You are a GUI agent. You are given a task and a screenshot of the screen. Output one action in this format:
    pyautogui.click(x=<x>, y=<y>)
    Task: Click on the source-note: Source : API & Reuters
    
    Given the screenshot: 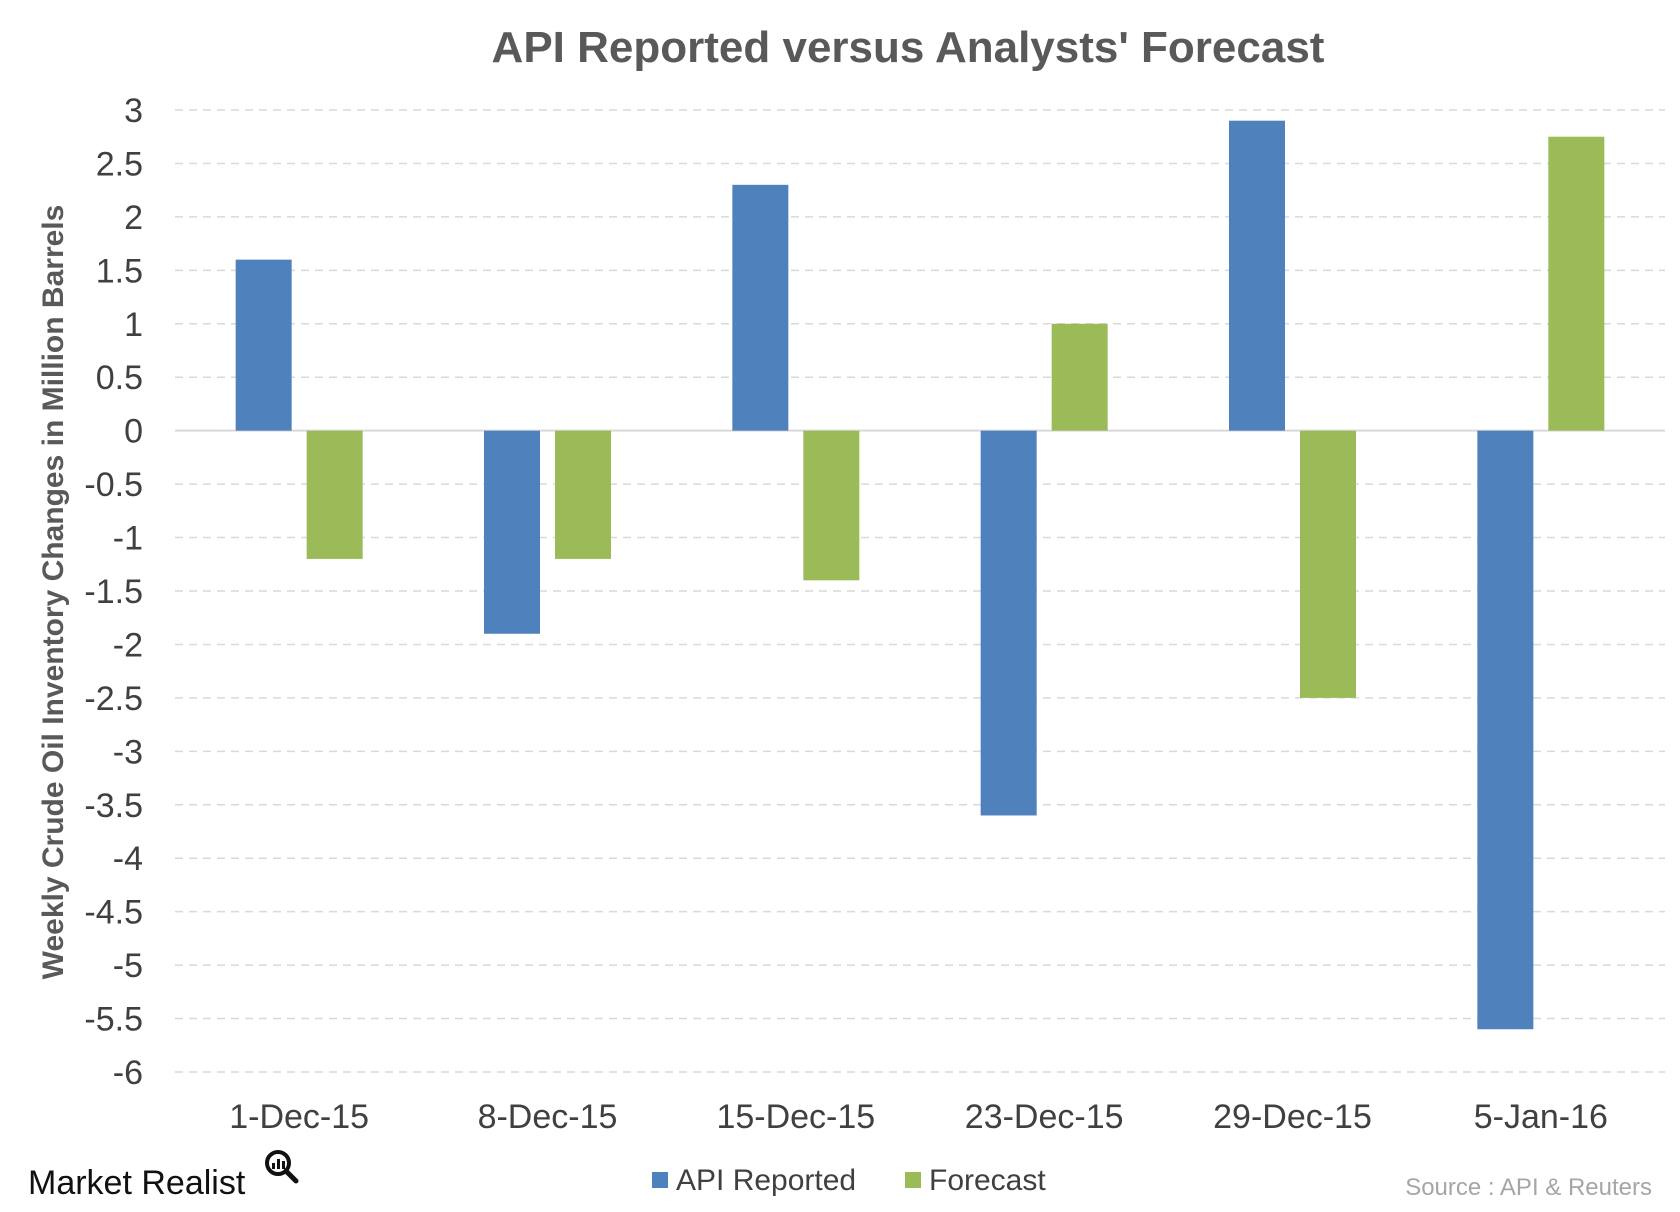 What is the action you would take?
    pyautogui.click(x=1528, y=1187)
    